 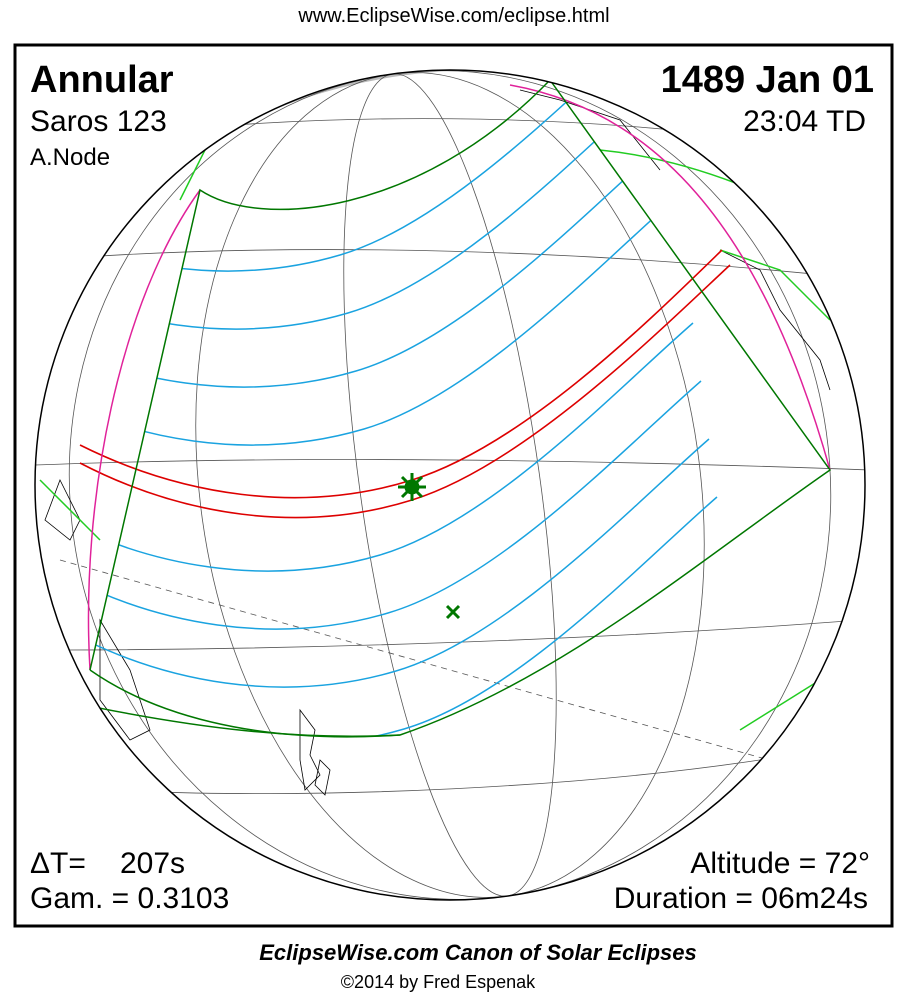 What do you see at coordinates (804, 121) in the screenshot?
I see `time: 23:04 TD` at bounding box center [804, 121].